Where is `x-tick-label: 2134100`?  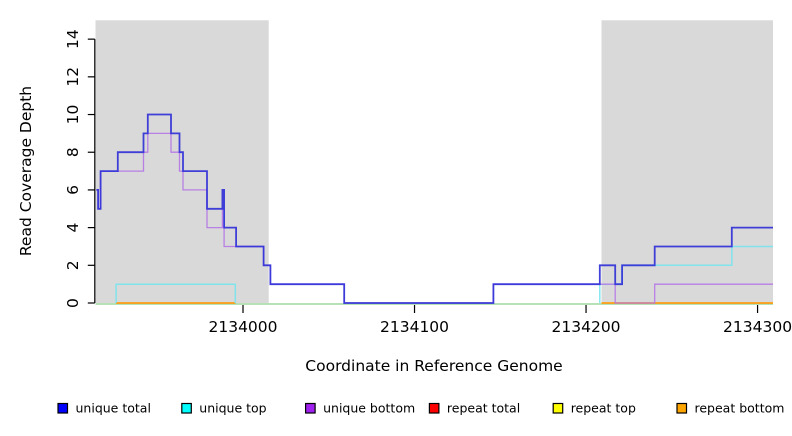 x-tick-label: 2134100 is located at coordinates (414, 327).